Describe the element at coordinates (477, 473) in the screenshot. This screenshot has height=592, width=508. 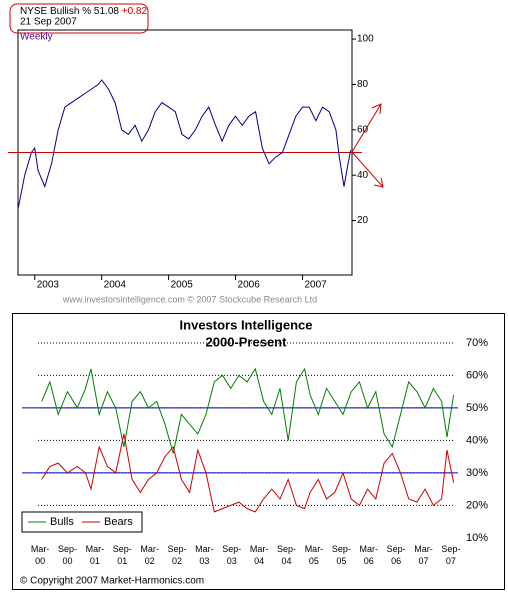
I see `y-tick-label: 30%` at that location.